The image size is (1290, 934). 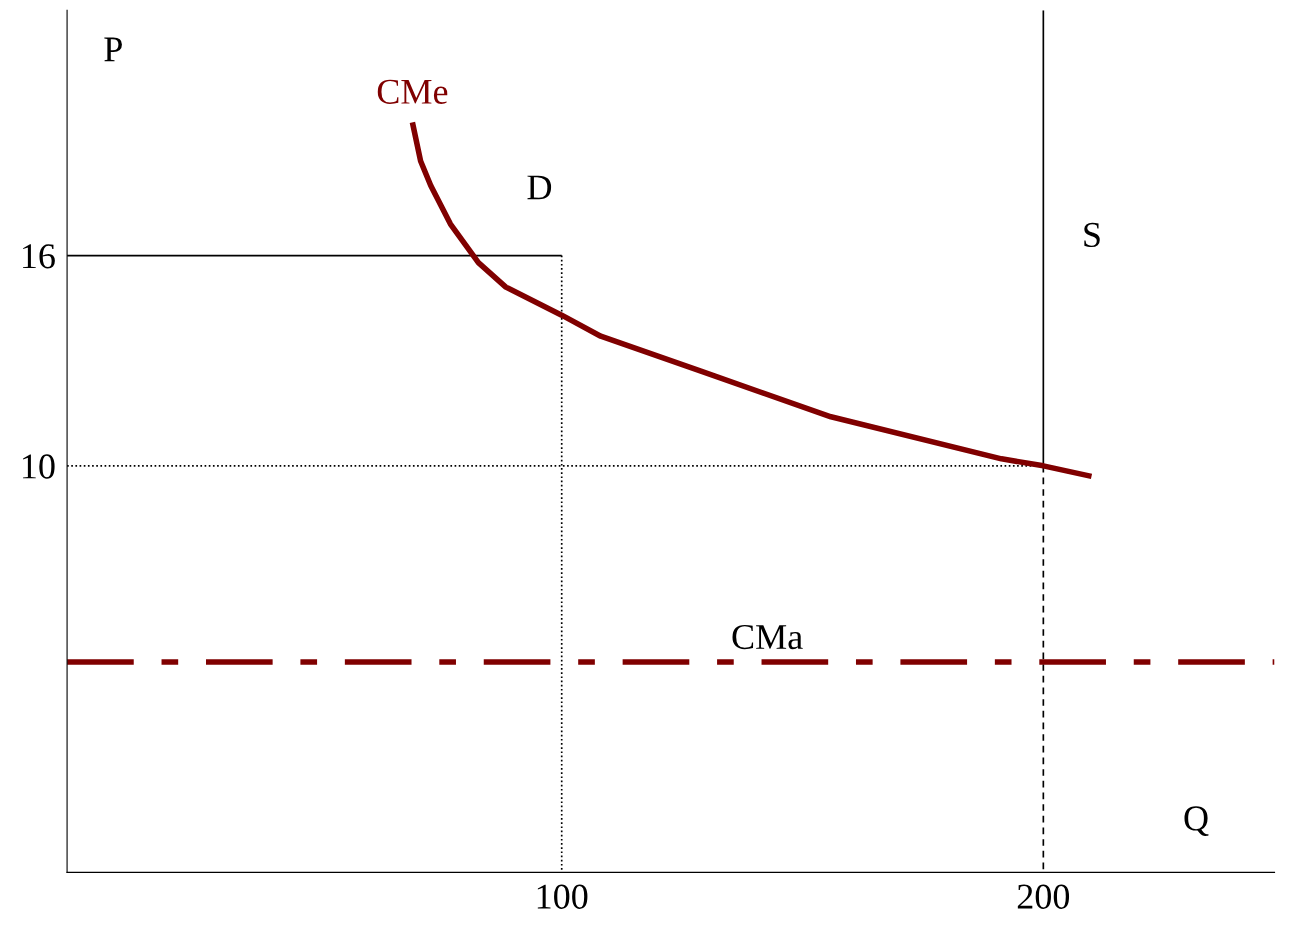 What do you see at coordinates (539, 187) in the screenshot?
I see `series-label: D` at bounding box center [539, 187].